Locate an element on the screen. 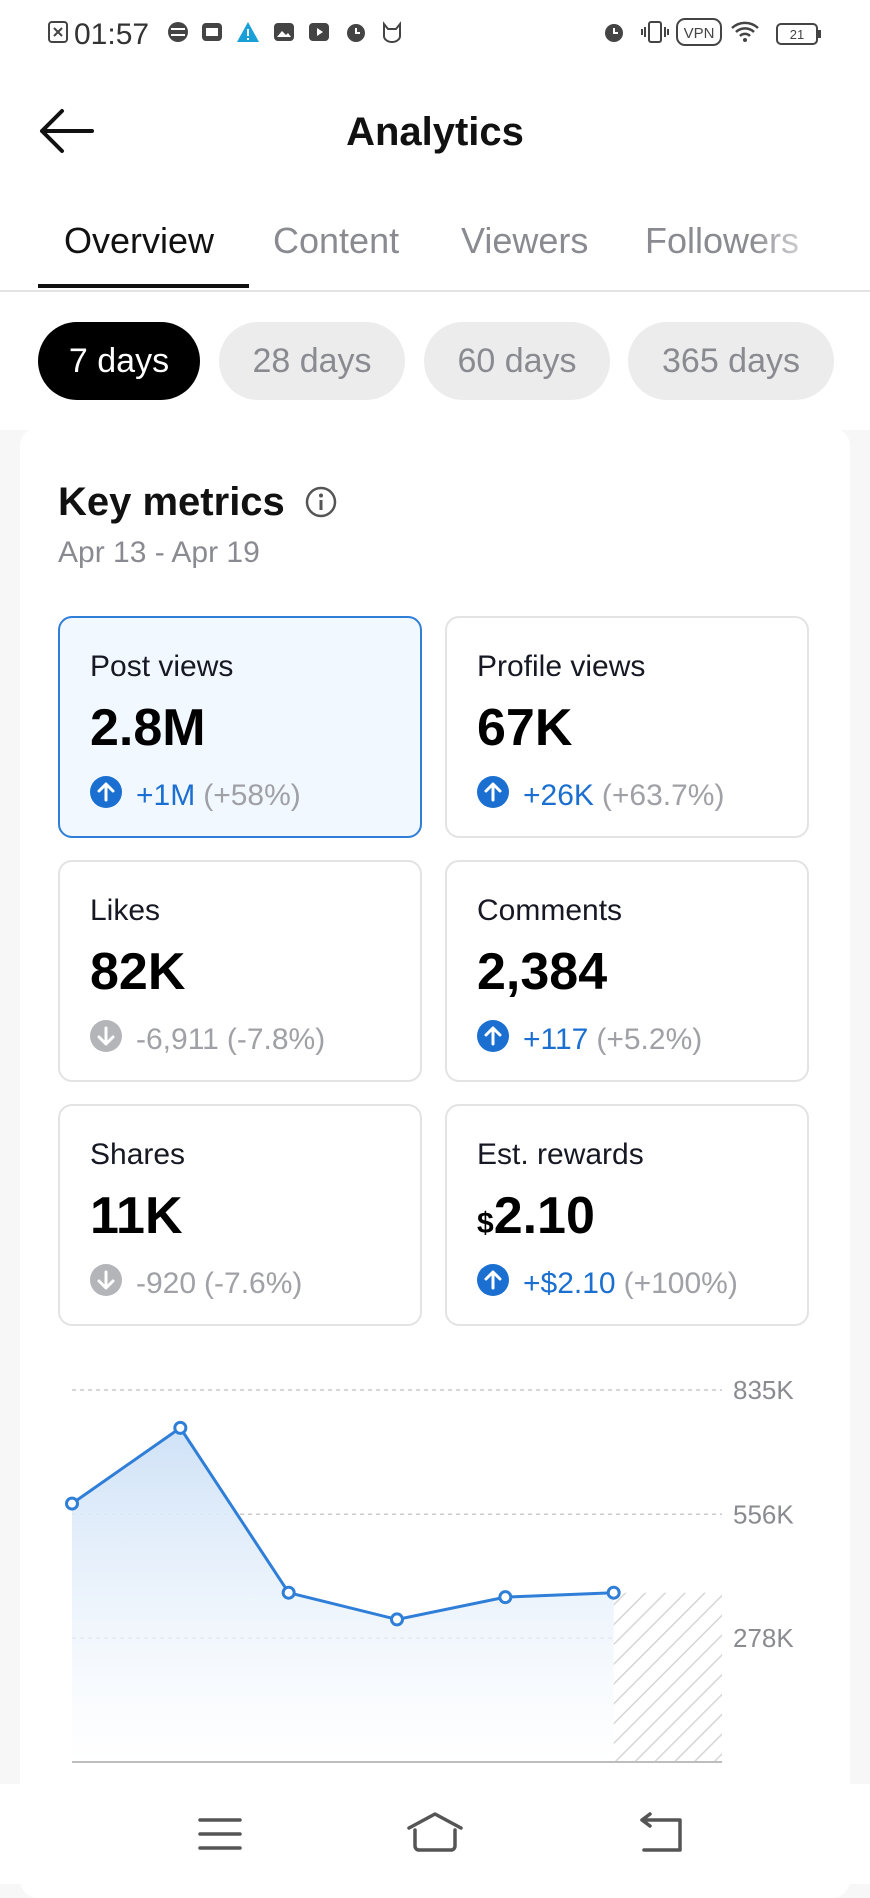 The width and height of the screenshot is (870, 1898). currency-symbol: $ is located at coordinates (485, 1223).